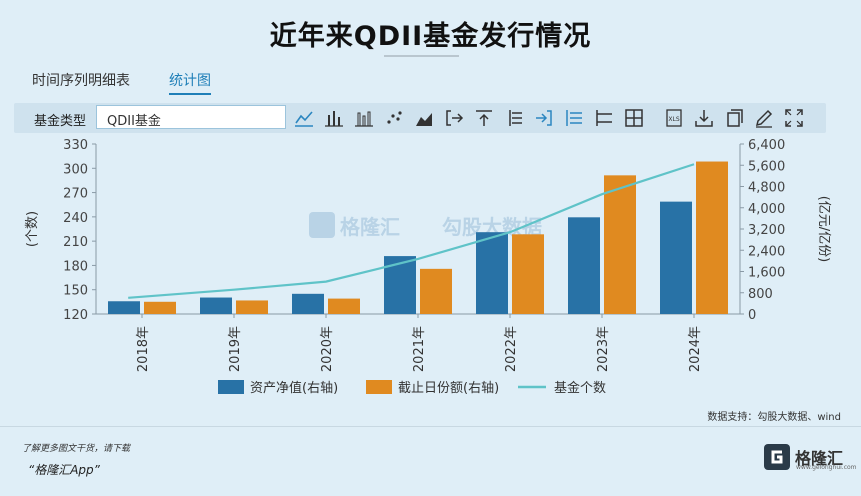 The image size is (861, 496). Describe the element at coordinates (584, 265) in the screenshot. I see `bar-nav-2023年` at that location.